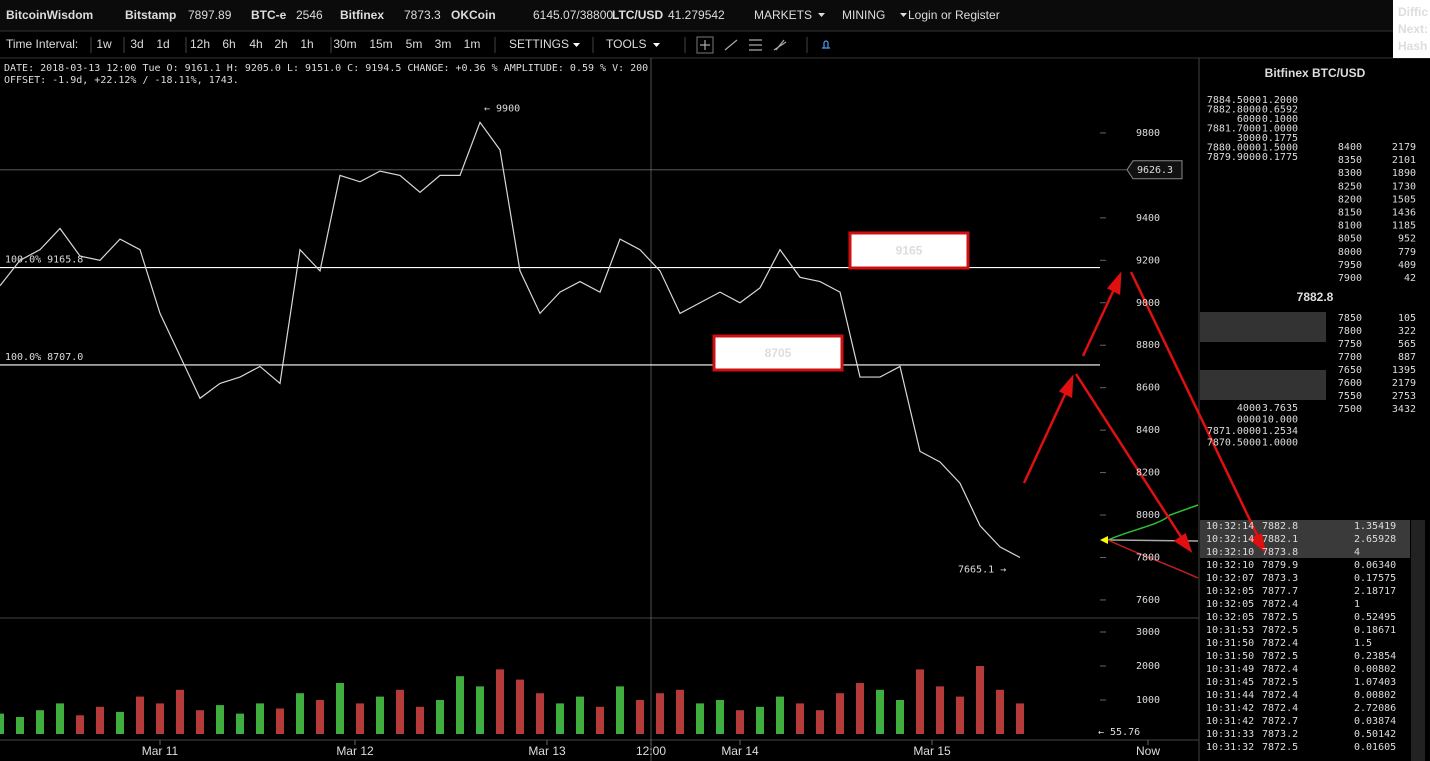 This screenshot has height=761, width=1430. Describe the element at coordinates (1148, 632) in the screenshot. I see `volume-tick-label: 3000` at that location.